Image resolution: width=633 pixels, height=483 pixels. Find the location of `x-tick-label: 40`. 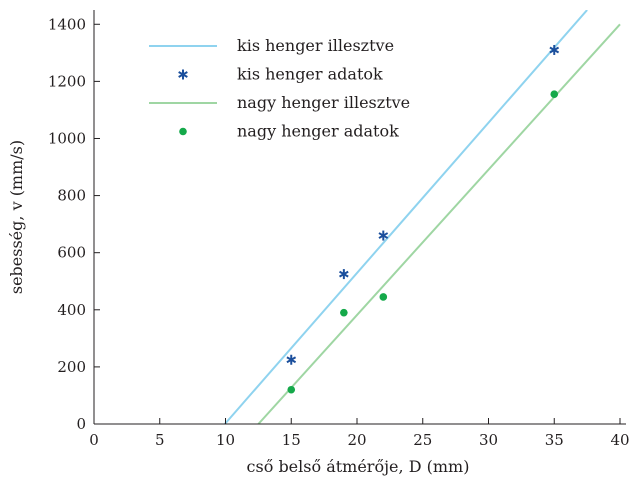

x-tick-label: 40 is located at coordinates (619, 440).